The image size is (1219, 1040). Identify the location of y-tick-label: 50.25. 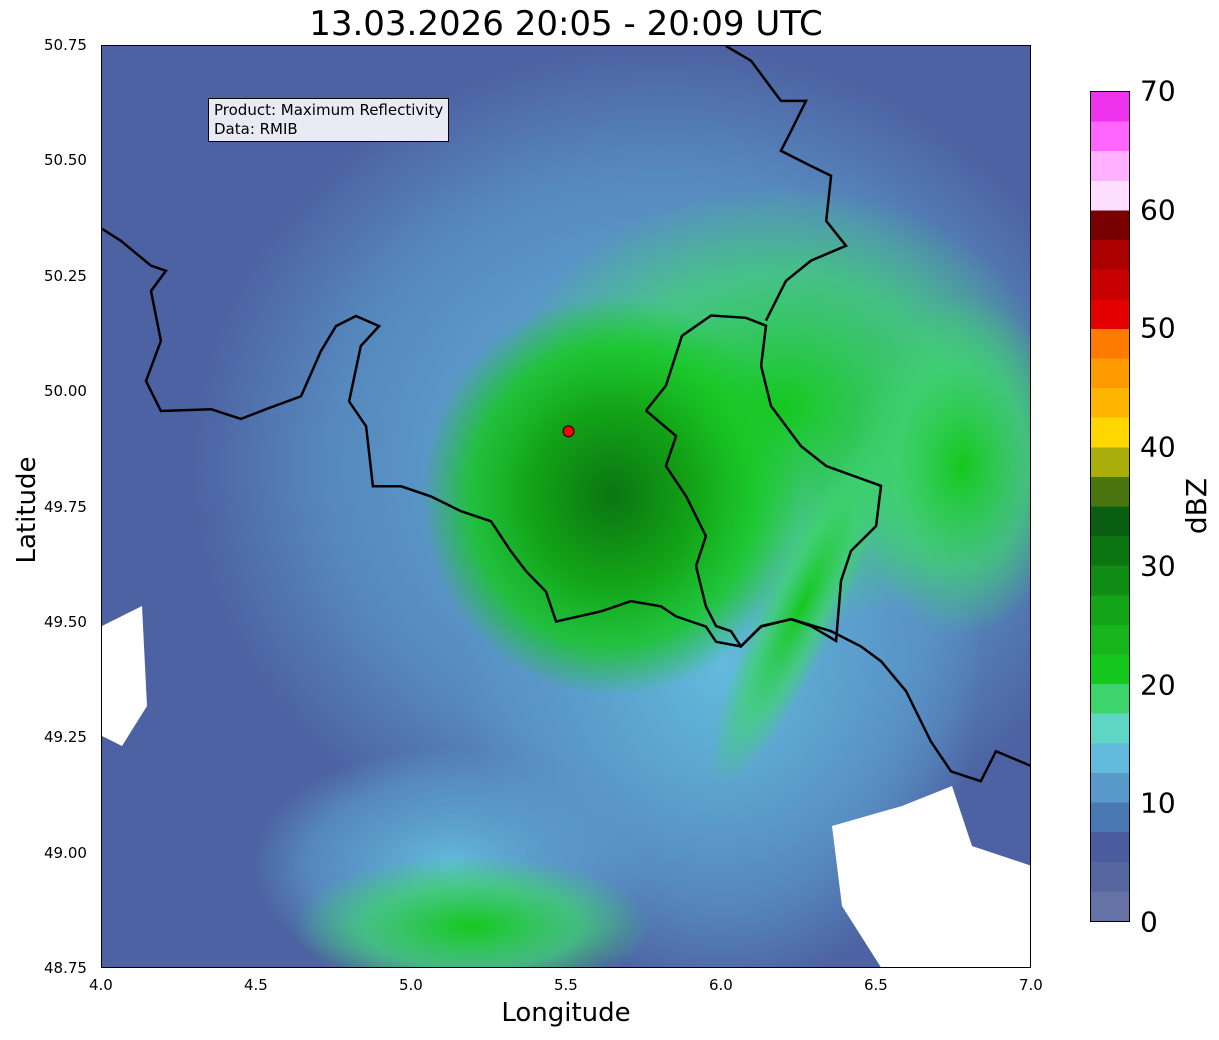
(65, 275).